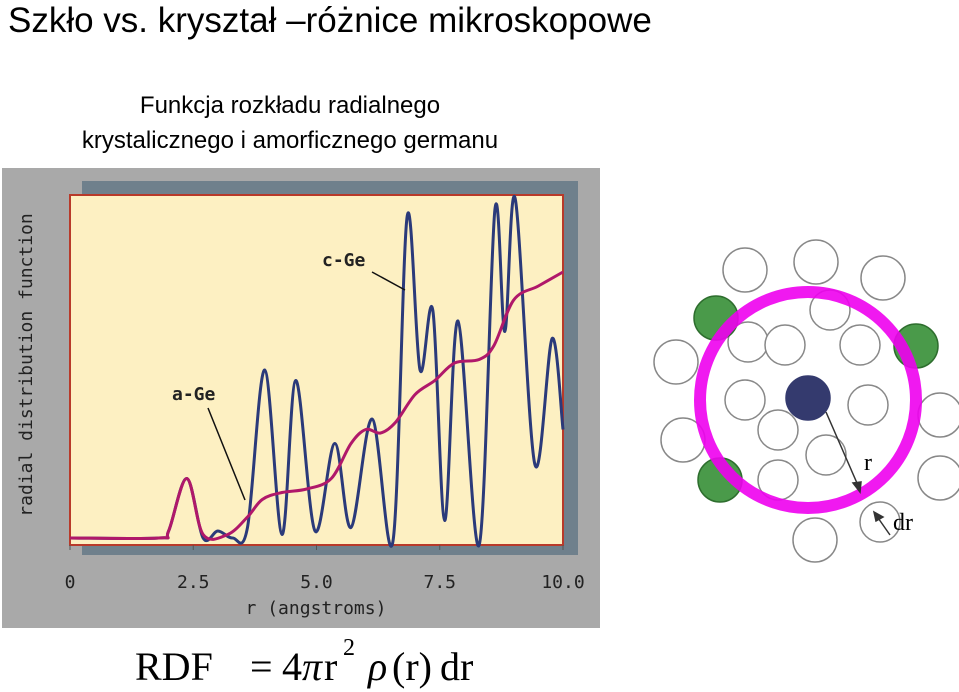  Describe the element at coordinates (292, 666) in the screenshot. I see `formula-factor: 4` at that location.